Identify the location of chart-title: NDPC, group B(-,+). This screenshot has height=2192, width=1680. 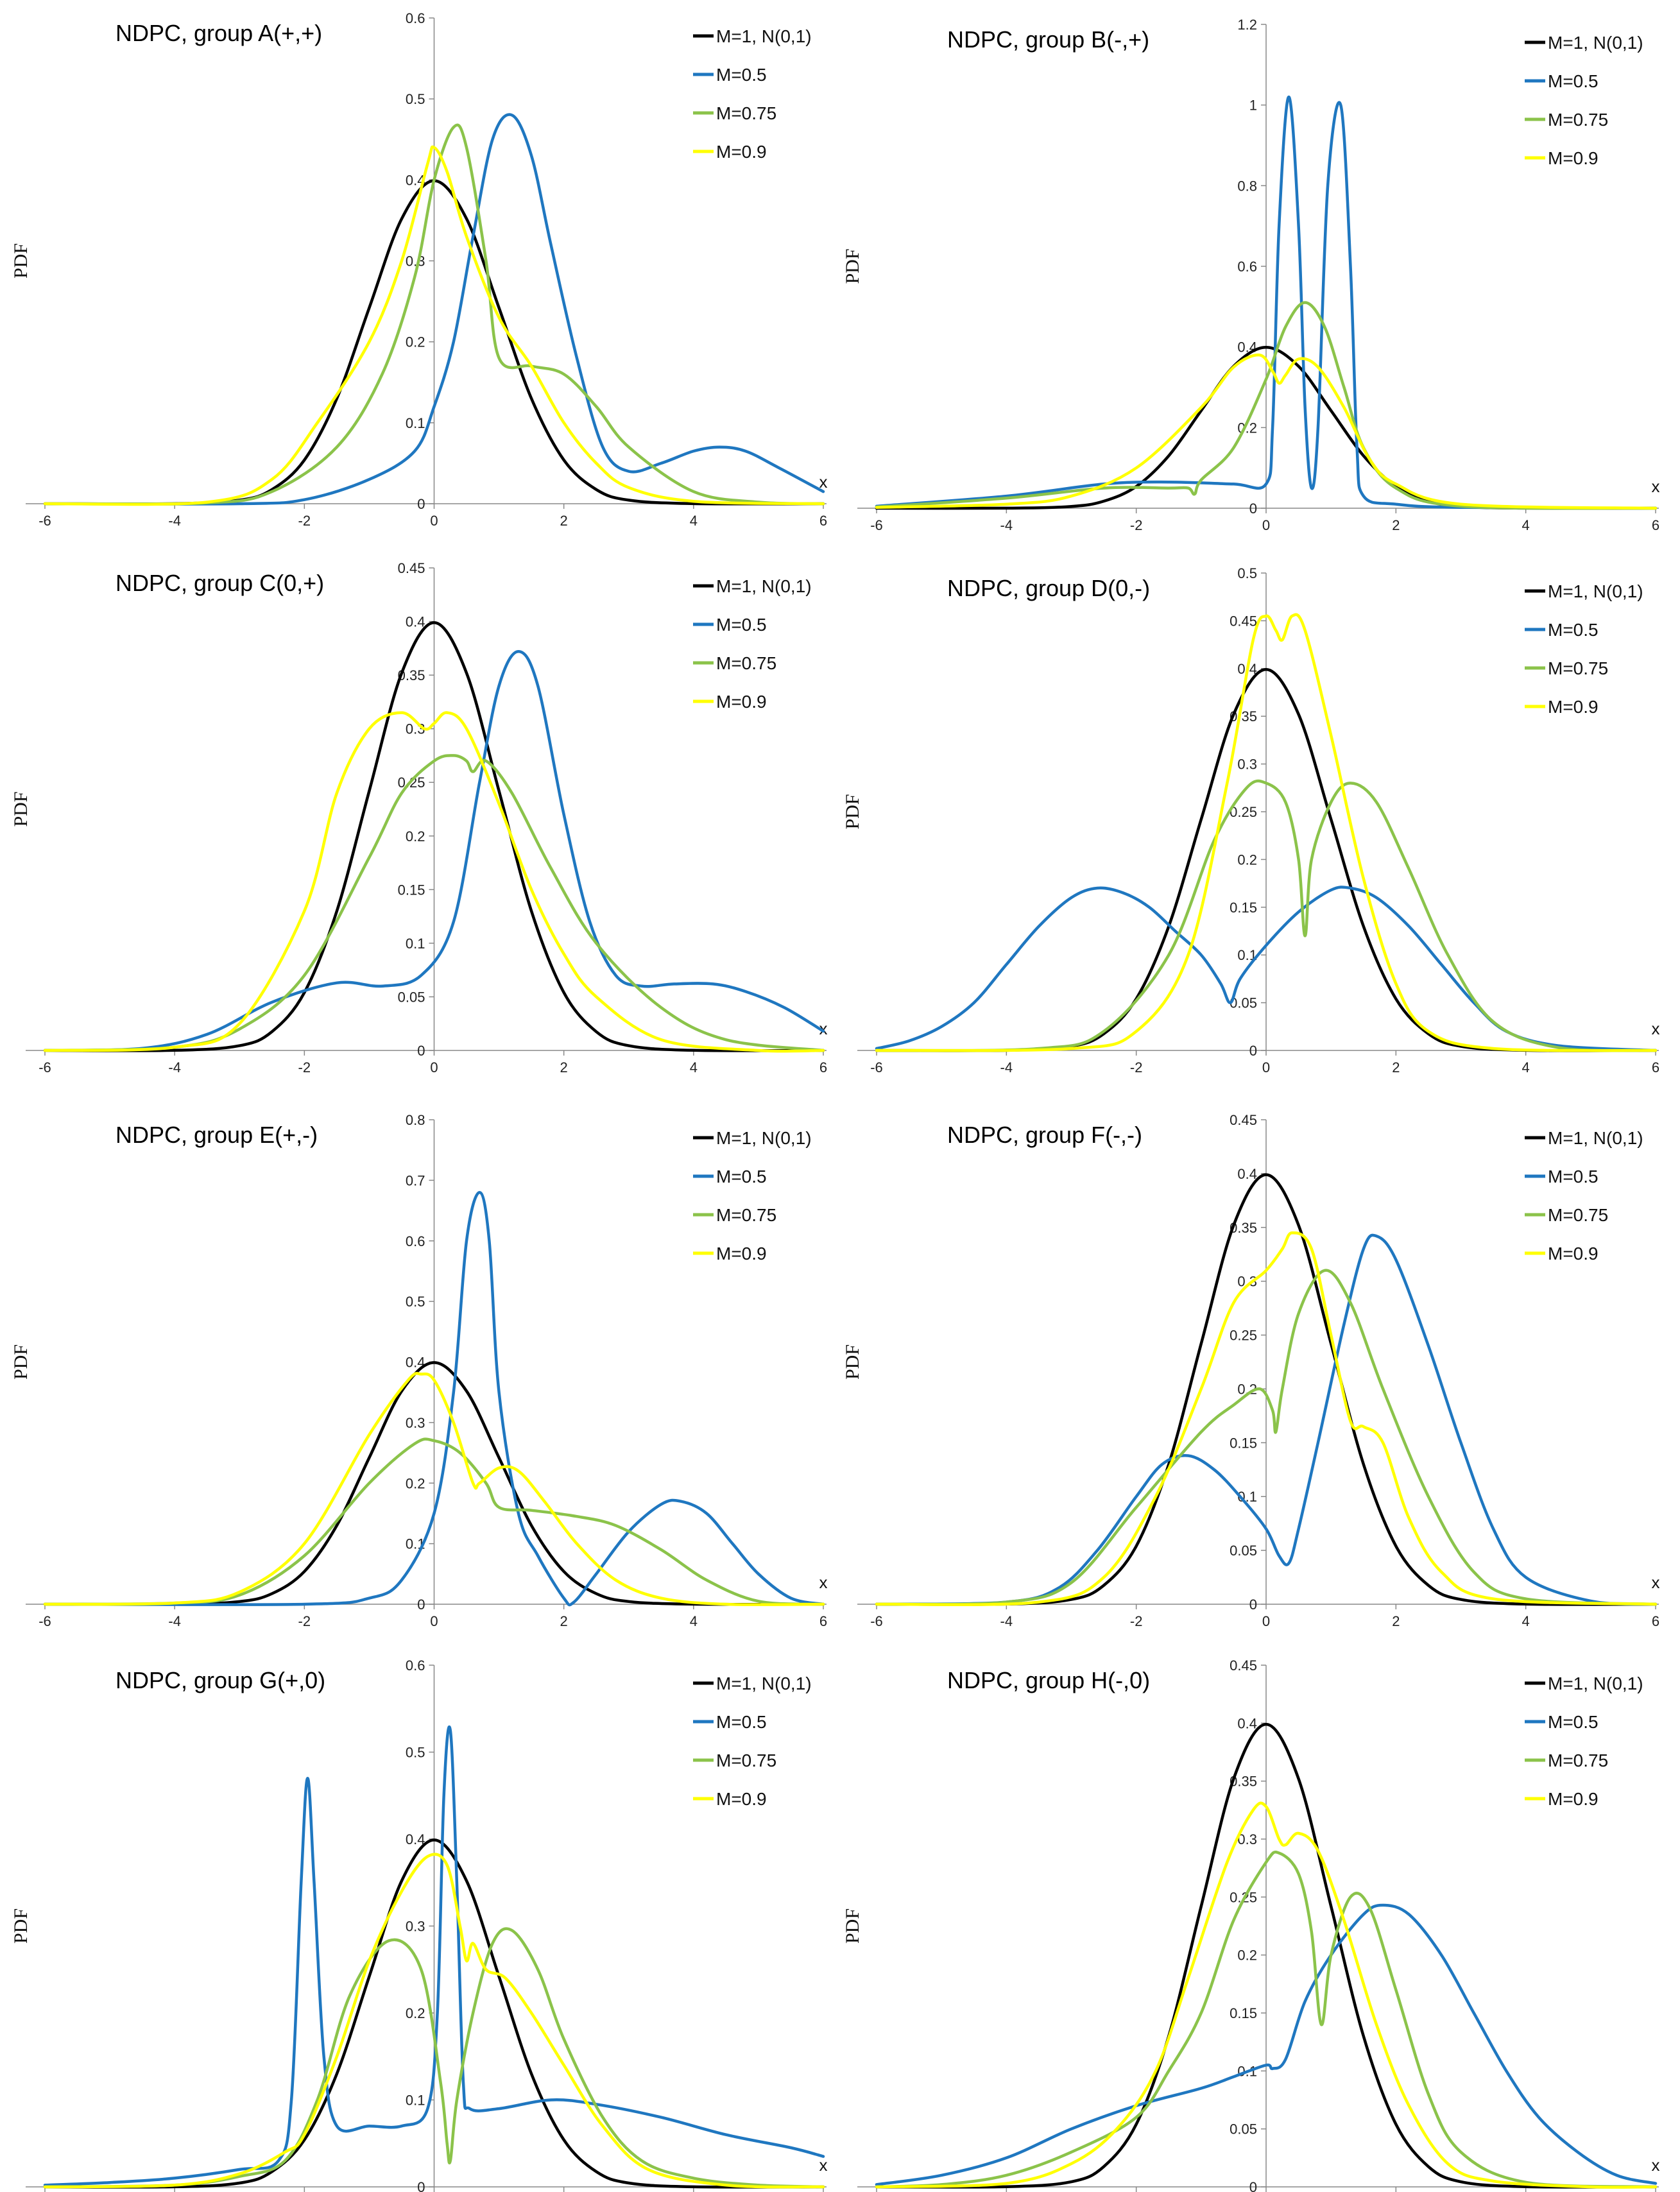
(1048, 39).